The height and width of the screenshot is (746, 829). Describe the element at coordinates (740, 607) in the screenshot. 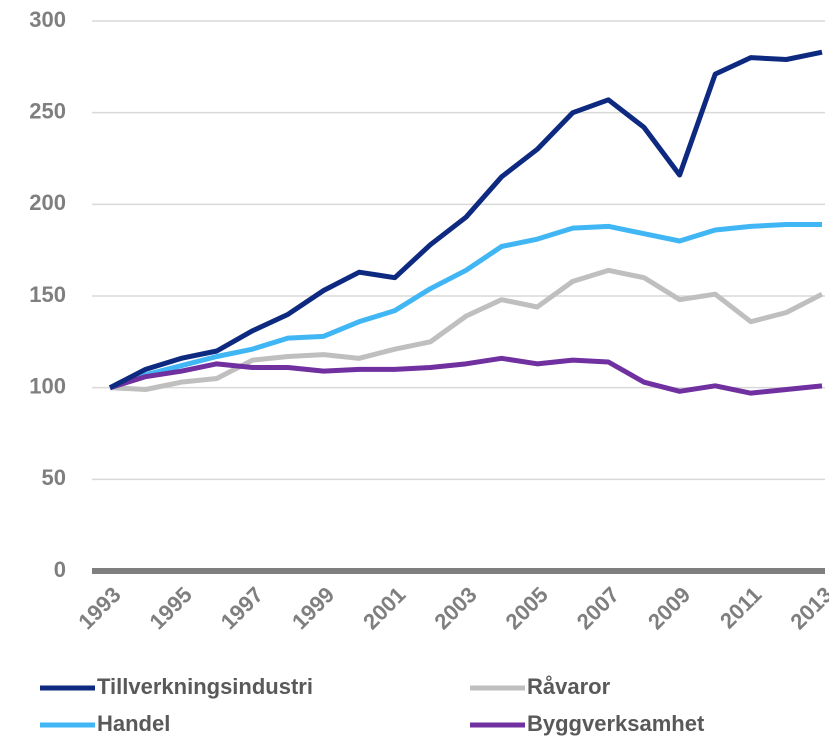

I see `x-tick-label: 2011` at that location.